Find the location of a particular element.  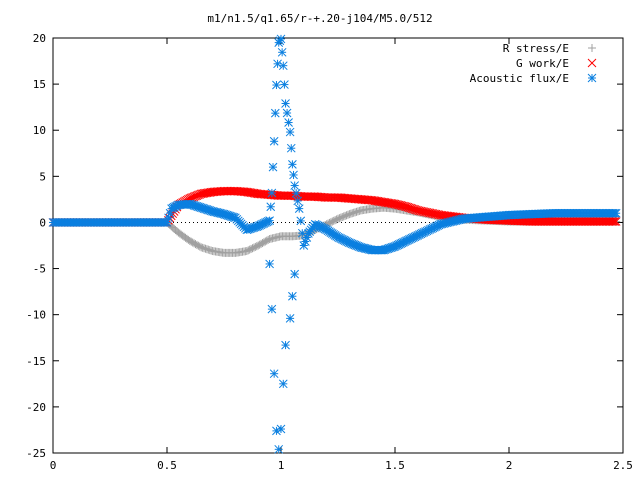

y-tick-label: 10 is located at coordinates (39, 130).